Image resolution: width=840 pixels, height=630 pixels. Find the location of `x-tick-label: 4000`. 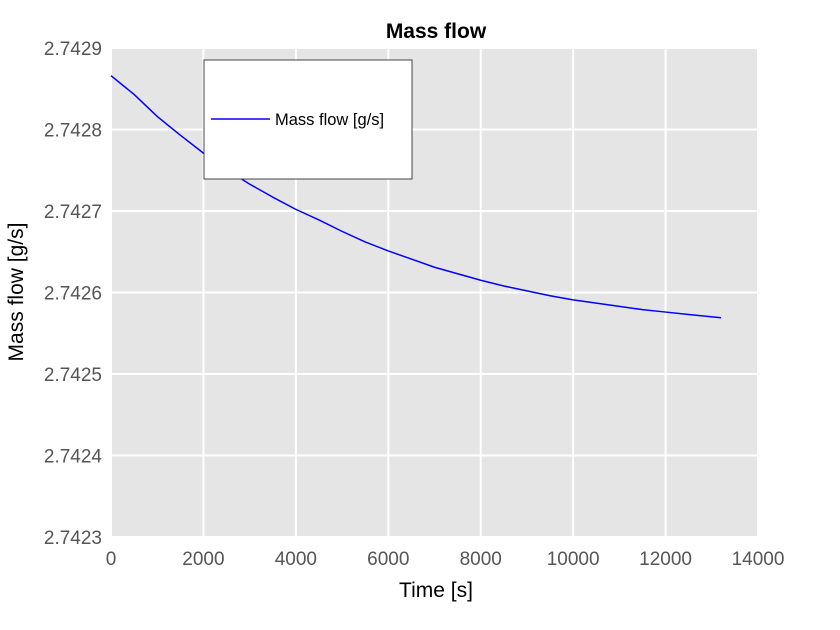

x-tick-label: 4000 is located at coordinates (296, 559).